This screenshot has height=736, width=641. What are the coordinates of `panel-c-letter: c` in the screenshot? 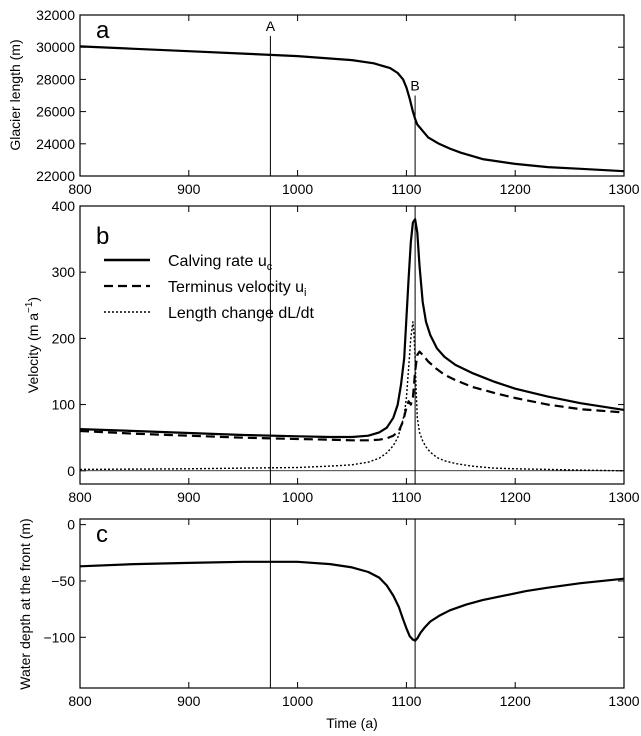 It's located at (102, 534).